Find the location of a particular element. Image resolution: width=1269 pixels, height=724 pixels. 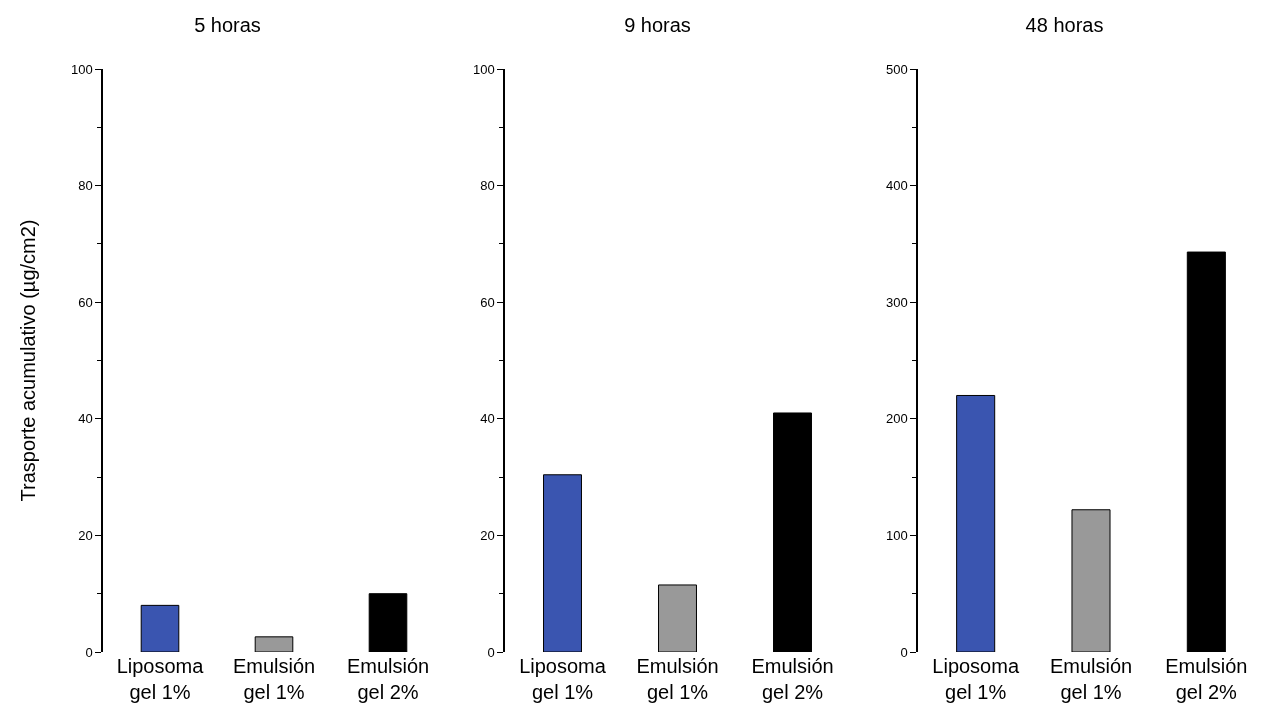

chart-title: 48 horas is located at coordinates (1064, 25).